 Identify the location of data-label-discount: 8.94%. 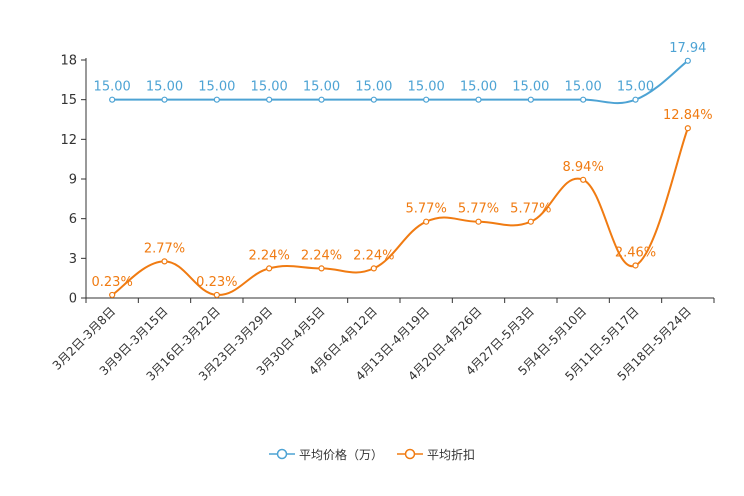
(583, 167).